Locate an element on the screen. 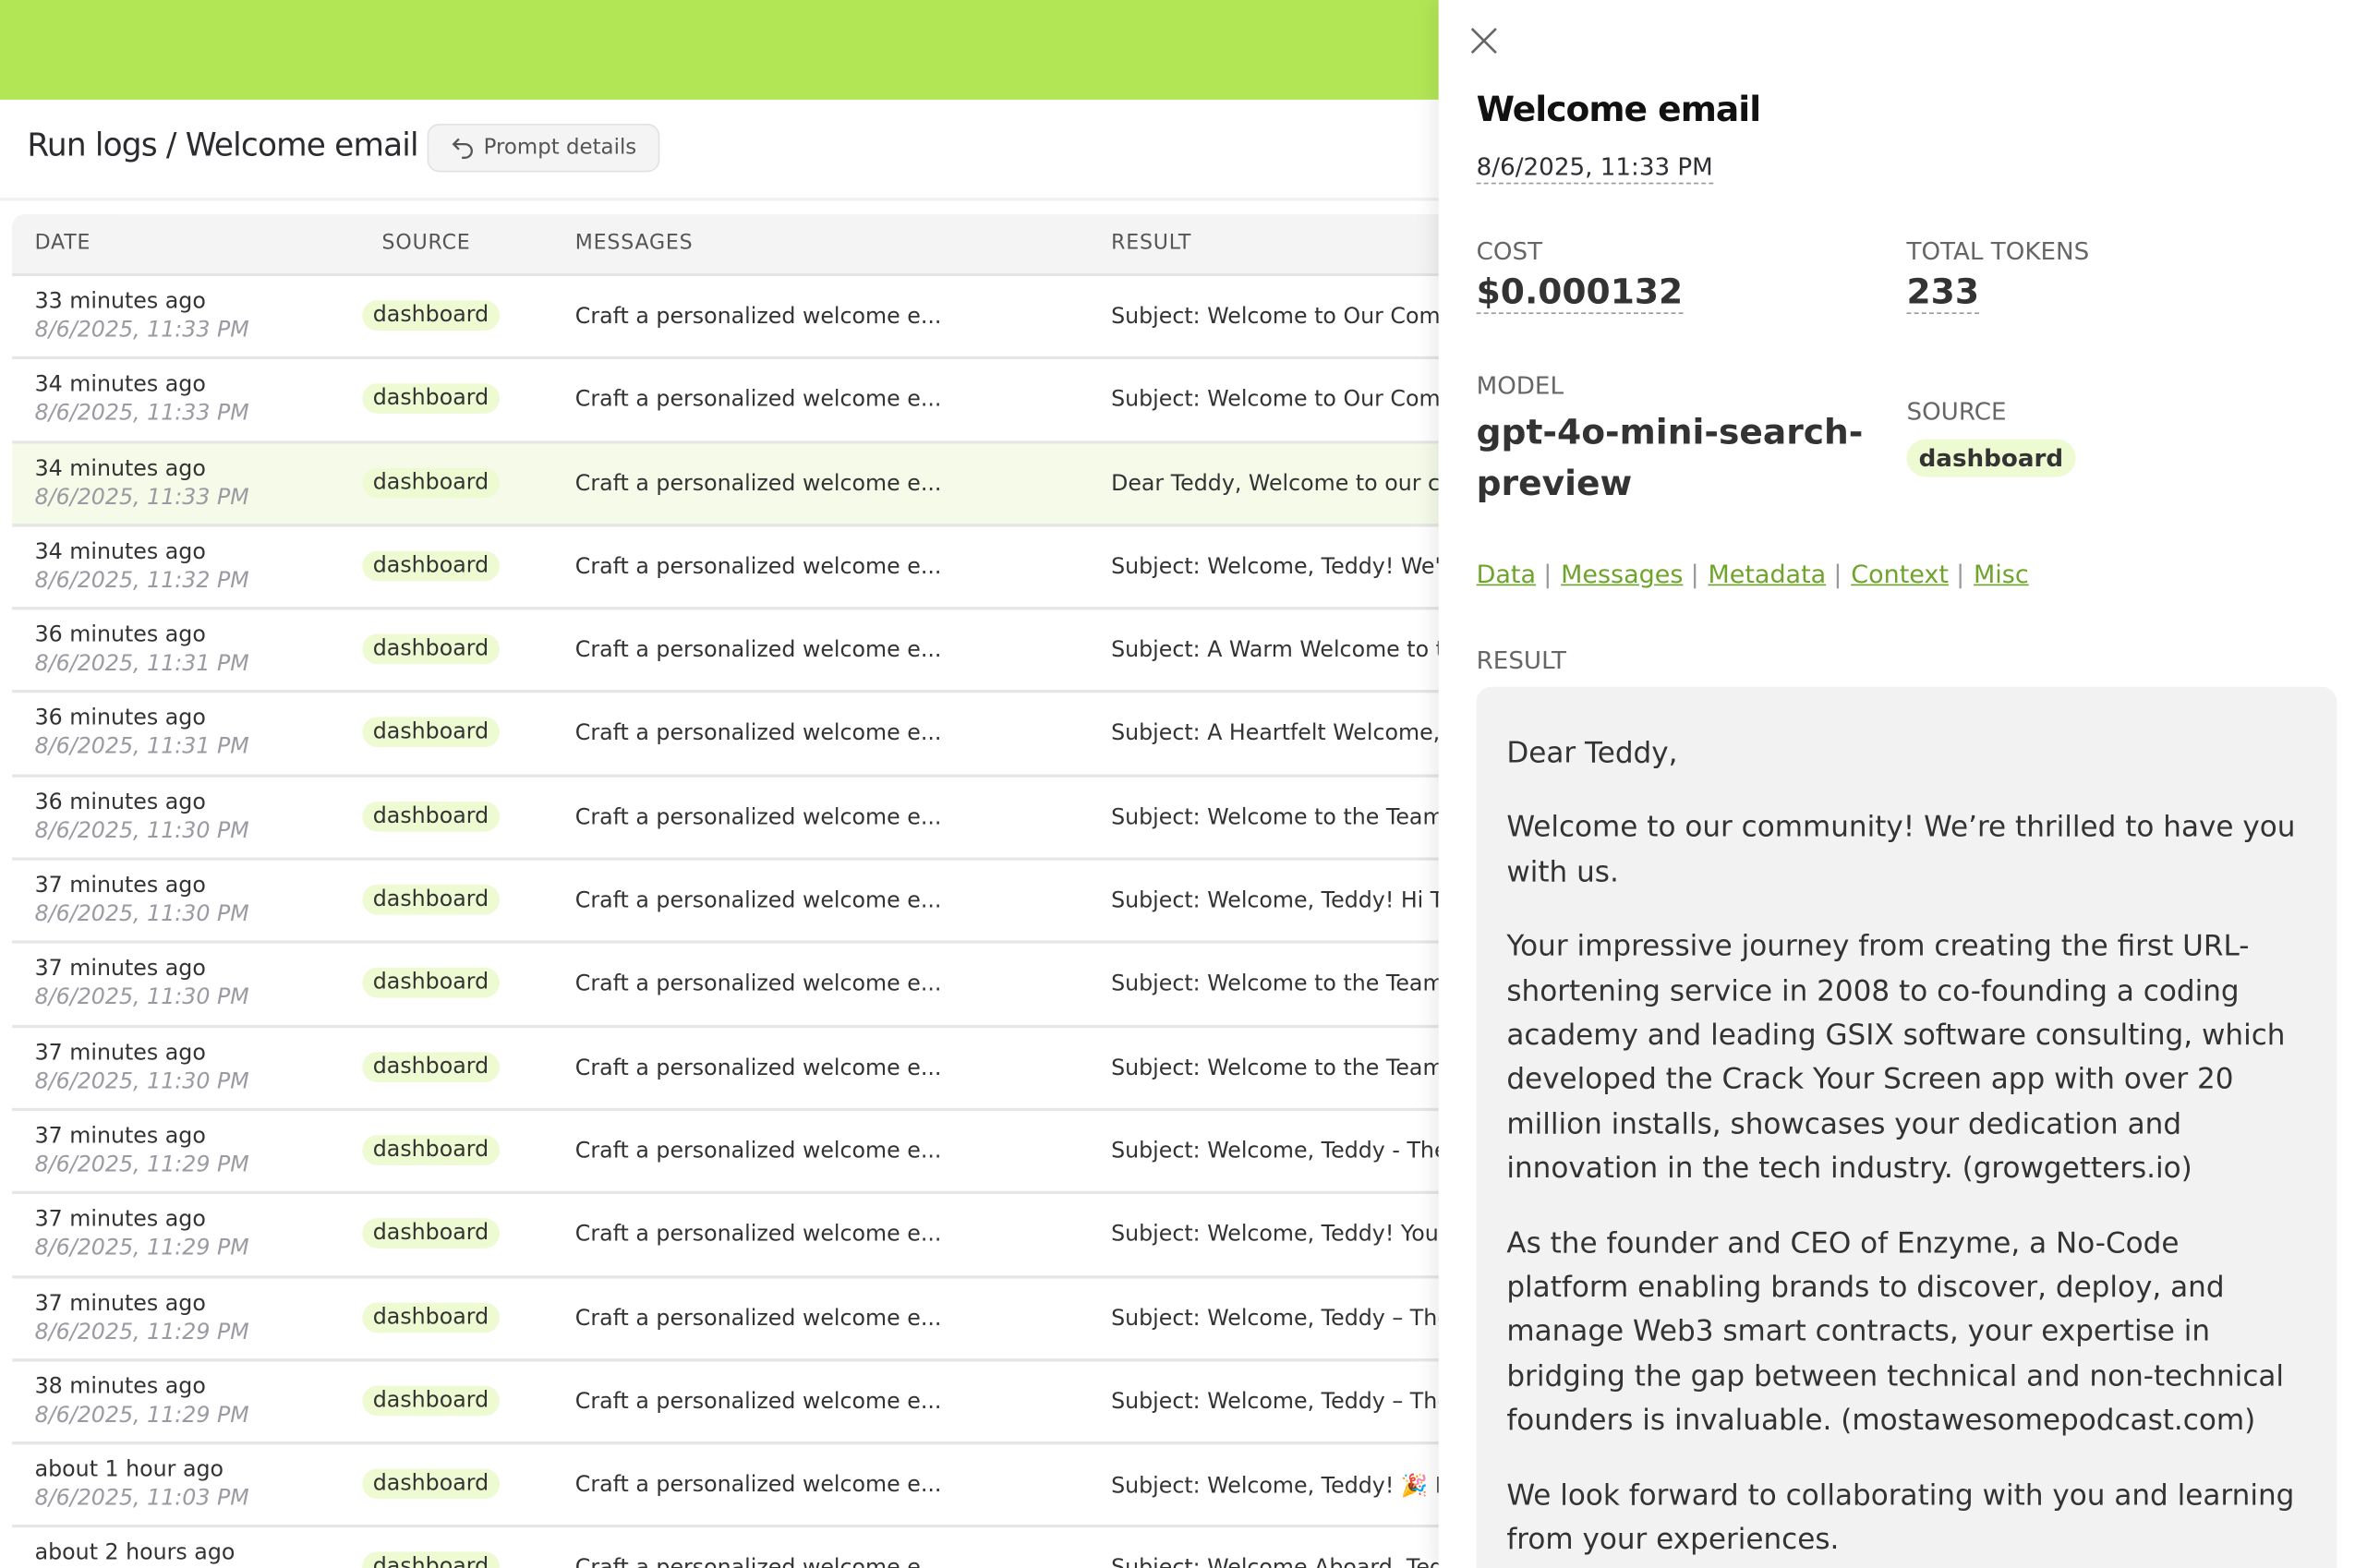 The width and height of the screenshot is (2355, 1568). top-banner is located at coordinates (720, 50).